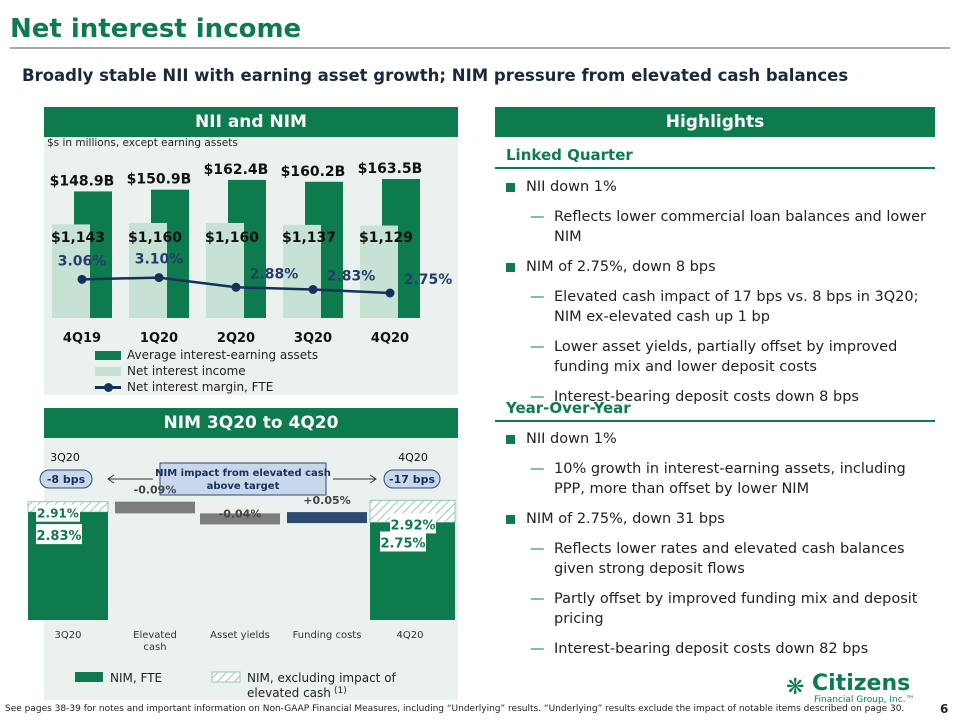  I want to click on bullet-nim-yoy: NIM of 2.75%, down 31 bps, so click(716, 519).